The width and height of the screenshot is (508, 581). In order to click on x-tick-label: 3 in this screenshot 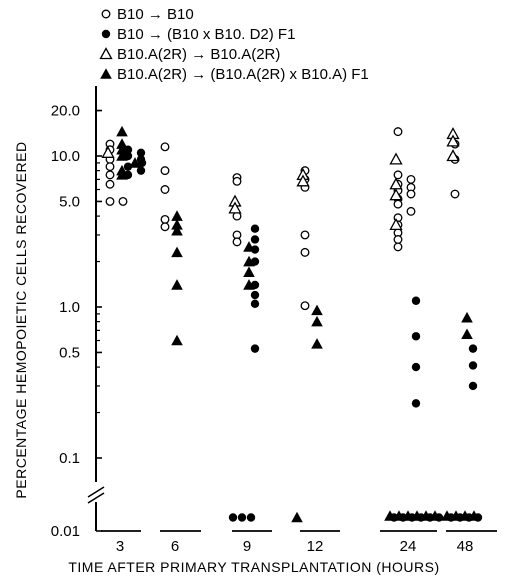, I will do `click(120, 546)`.